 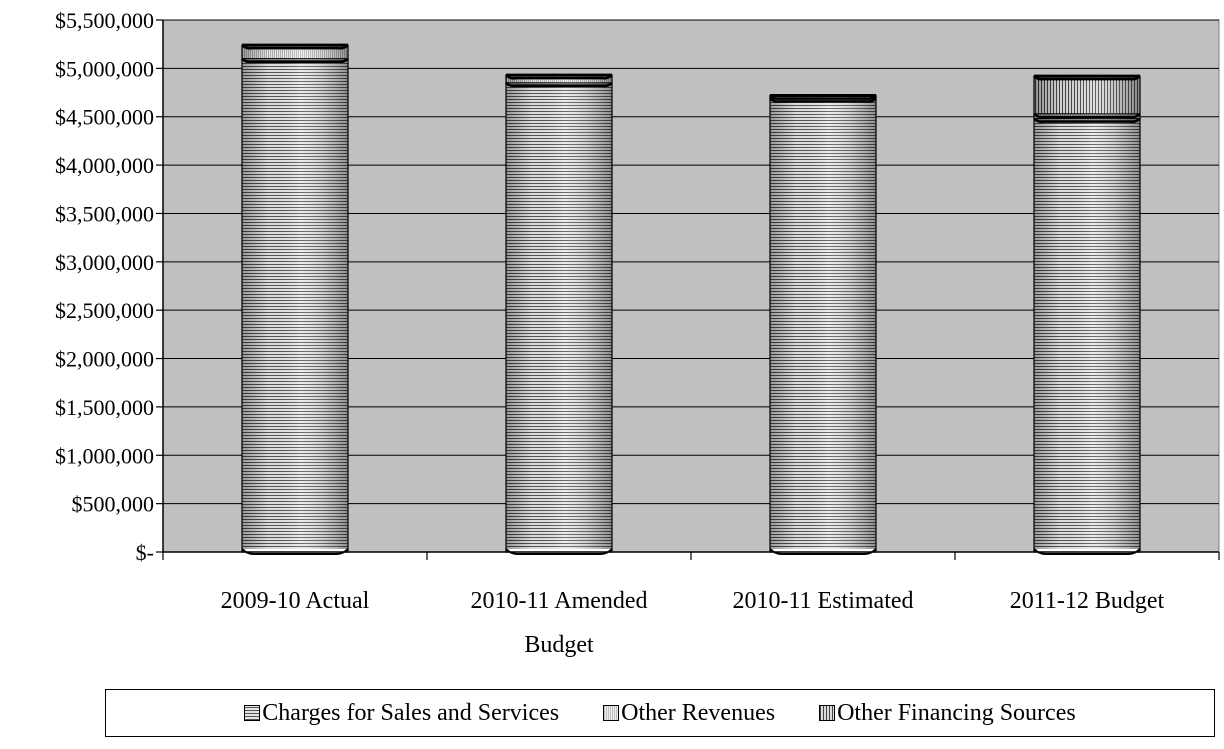 I want to click on y-tick-label: $500,000, so click(x=113, y=504).